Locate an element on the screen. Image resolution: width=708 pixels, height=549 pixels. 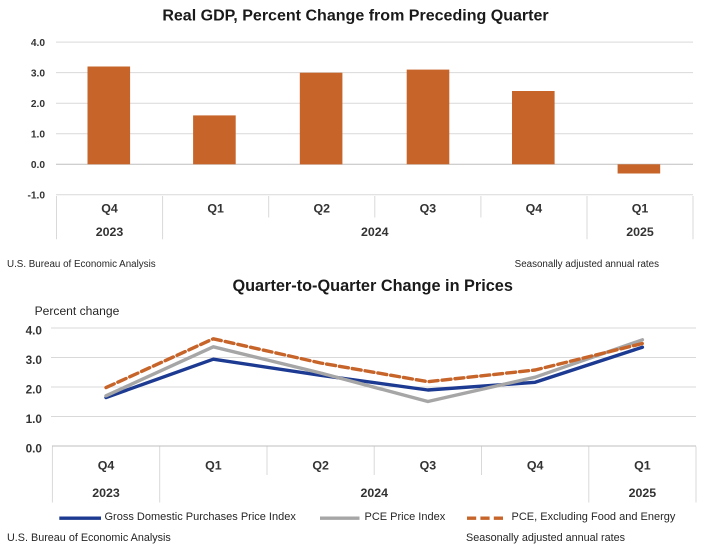
svg-text: PCE, Excluding Food and Energy is located at coordinates (594, 517).